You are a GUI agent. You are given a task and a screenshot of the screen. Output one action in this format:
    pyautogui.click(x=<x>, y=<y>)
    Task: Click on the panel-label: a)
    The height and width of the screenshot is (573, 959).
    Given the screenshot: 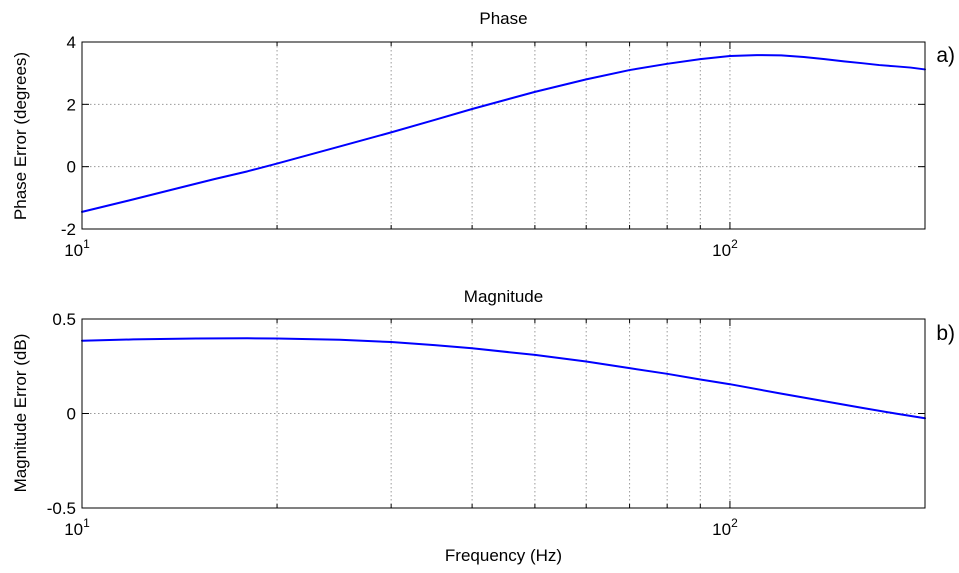 What is the action you would take?
    pyautogui.click(x=945, y=55)
    